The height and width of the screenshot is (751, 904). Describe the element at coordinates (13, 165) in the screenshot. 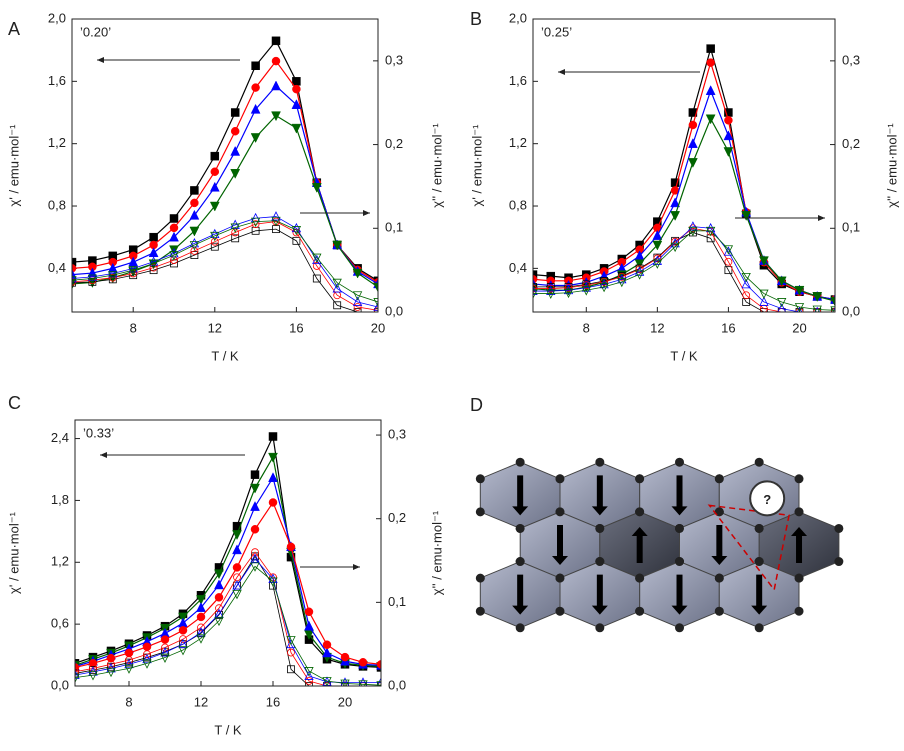

I see `y-axis-title: χ' / emu·mol⁻¹` at that location.